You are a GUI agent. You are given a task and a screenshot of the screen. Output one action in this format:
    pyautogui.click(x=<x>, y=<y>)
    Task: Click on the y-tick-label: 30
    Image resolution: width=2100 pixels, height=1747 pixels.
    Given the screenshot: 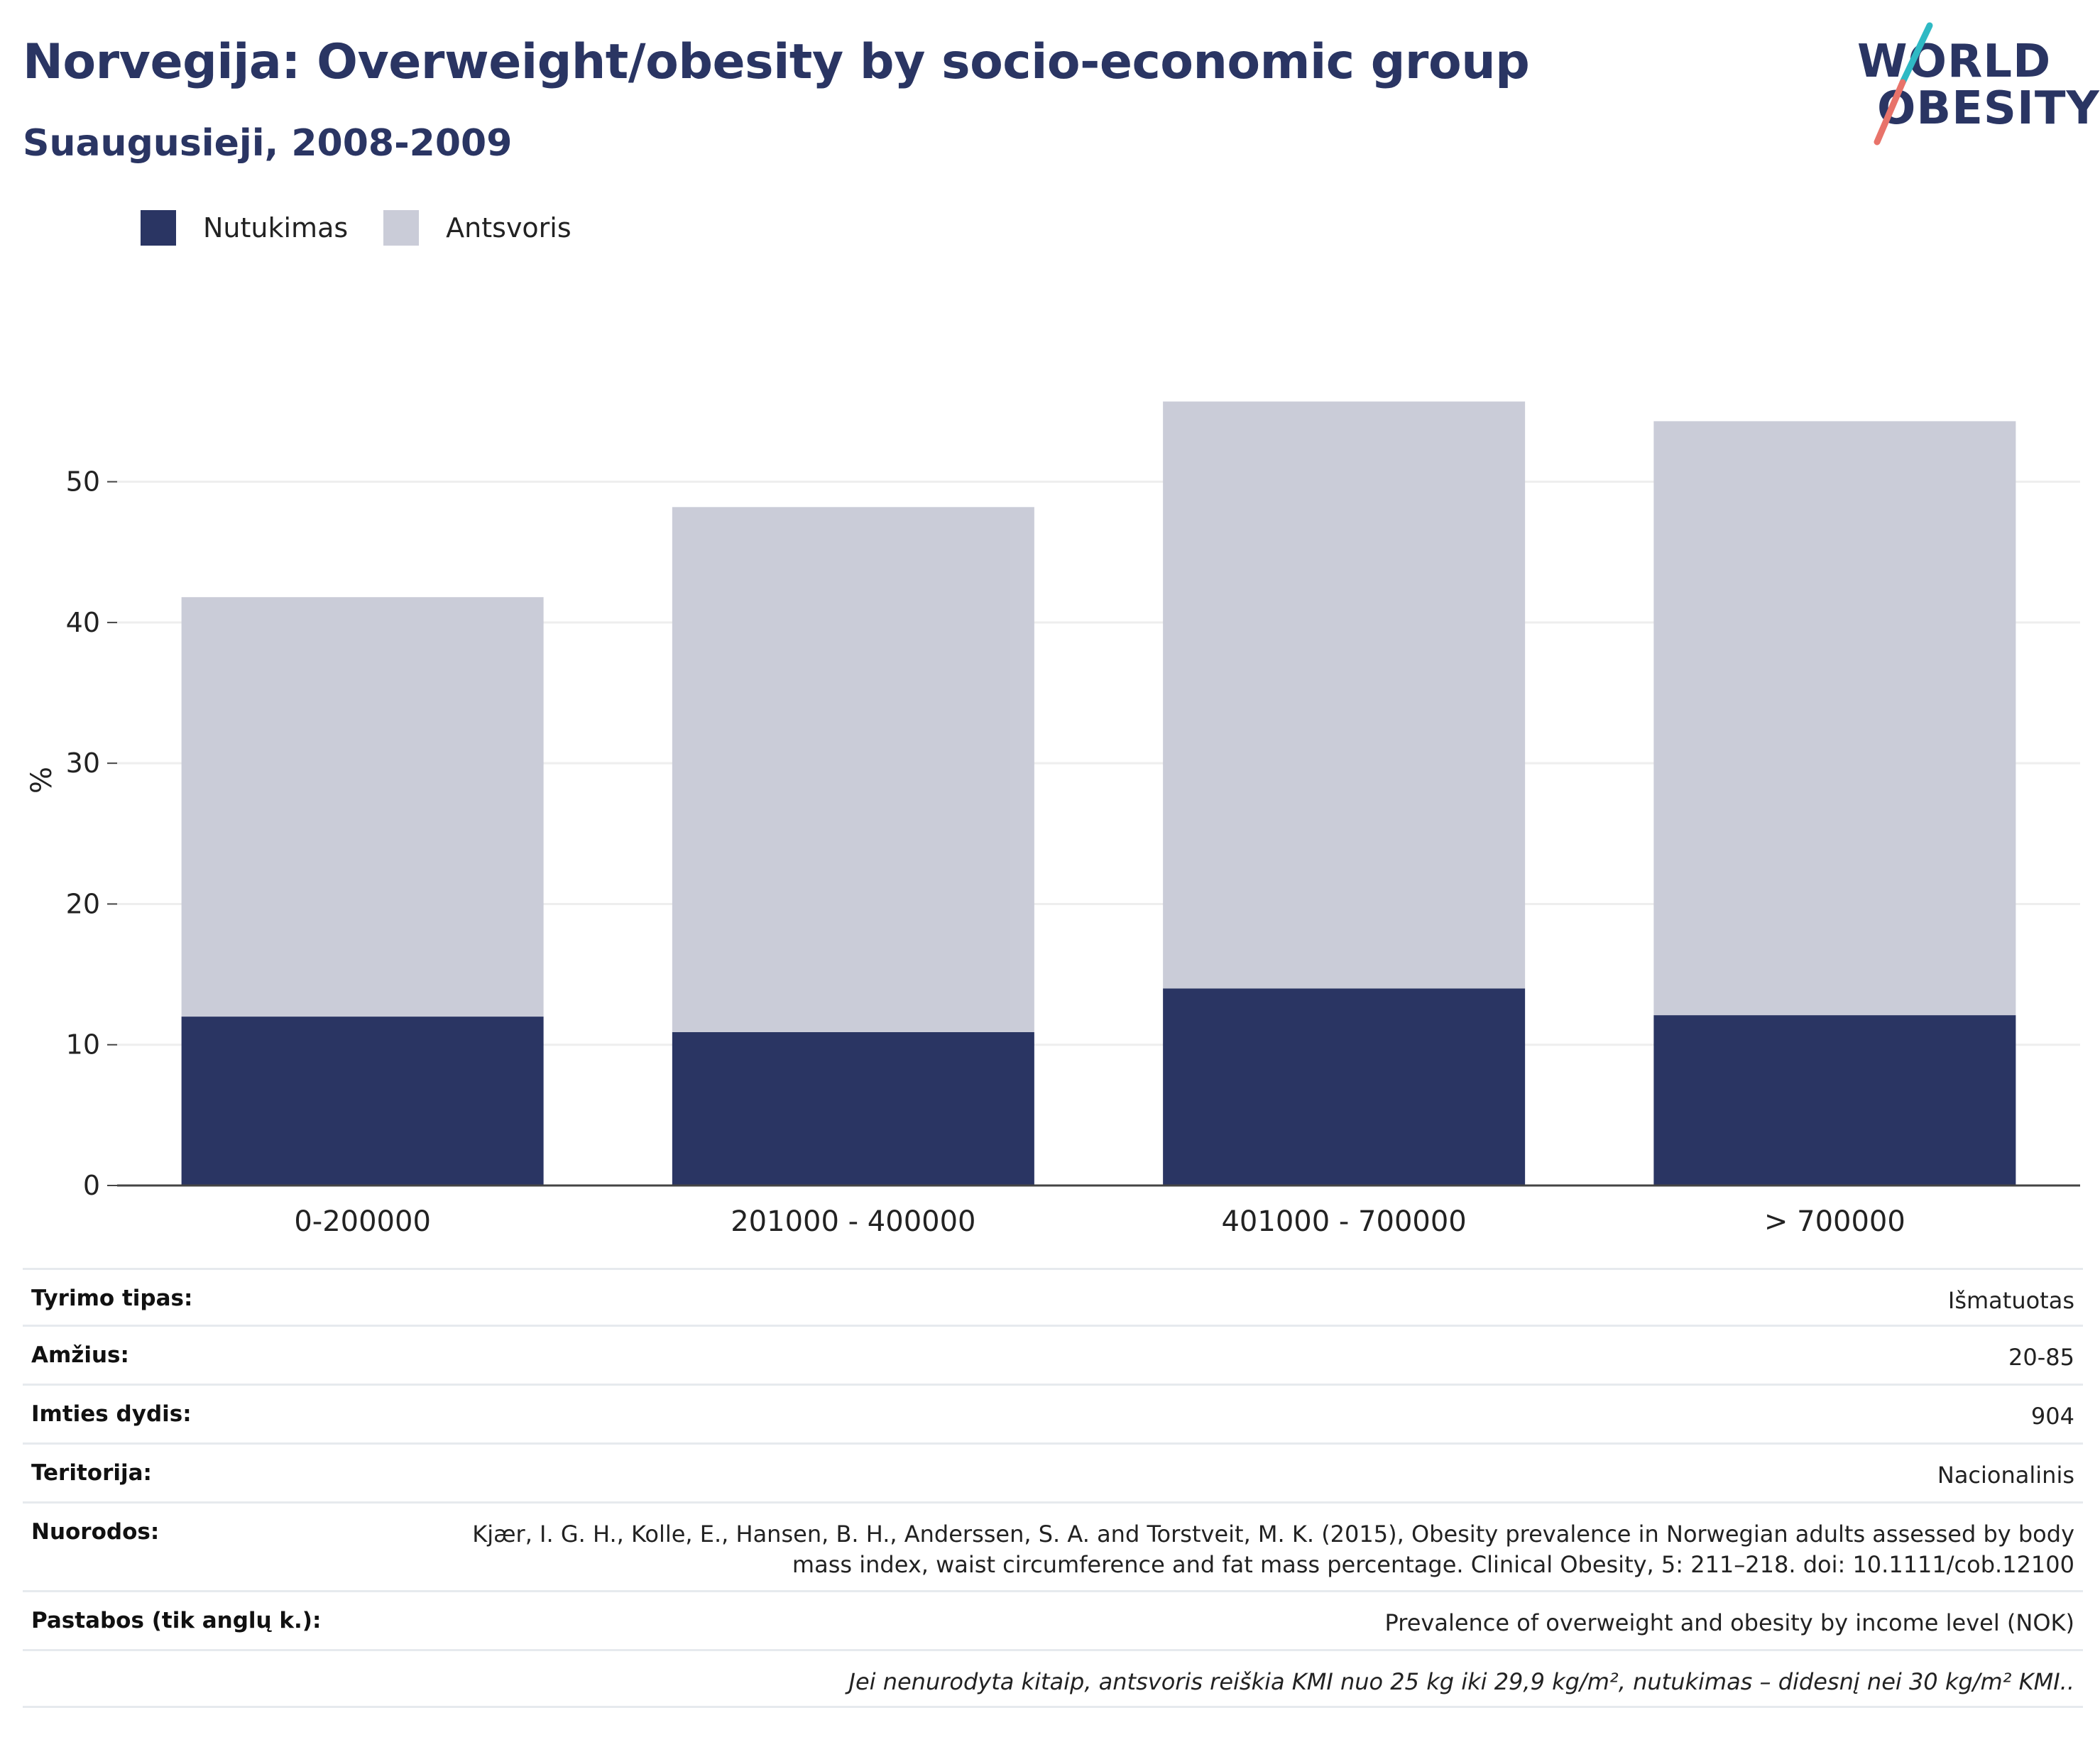 What is the action you would take?
    pyautogui.click(x=83, y=763)
    